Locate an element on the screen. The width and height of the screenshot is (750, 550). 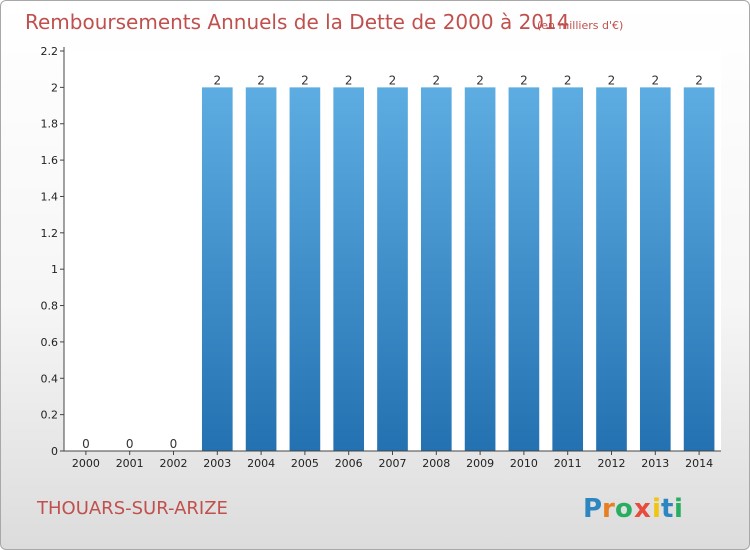
y-tick-label: 2.2 is located at coordinates (50, 51).